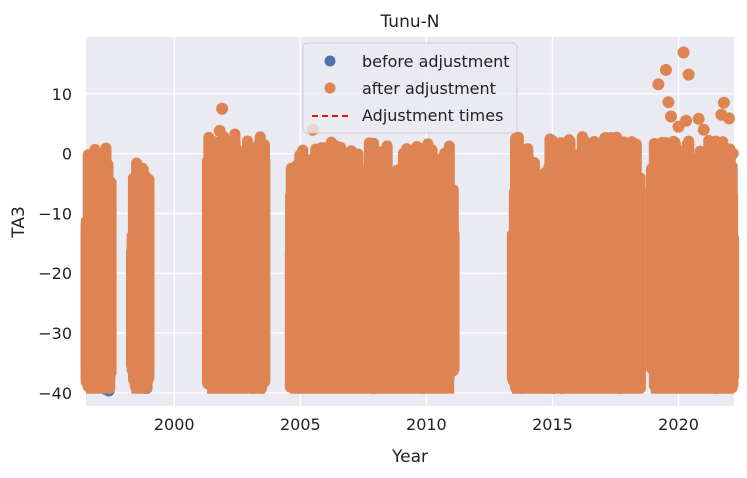 The width and height of the screenshot is (747, 478). What do you see at coordinates (55, 393) in the screenshot?
I see `y-tick-label: −40` at bounding box center [55, 393].